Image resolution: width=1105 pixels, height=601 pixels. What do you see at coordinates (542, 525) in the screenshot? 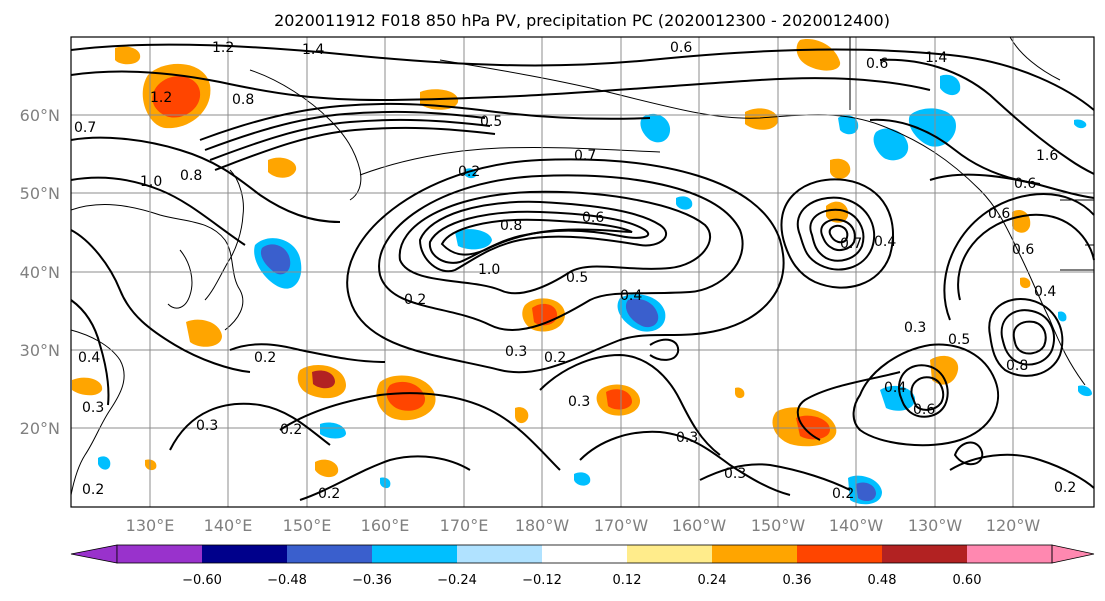
I see `lon-tick-label: 180°W` at bounding box center [542, 525].